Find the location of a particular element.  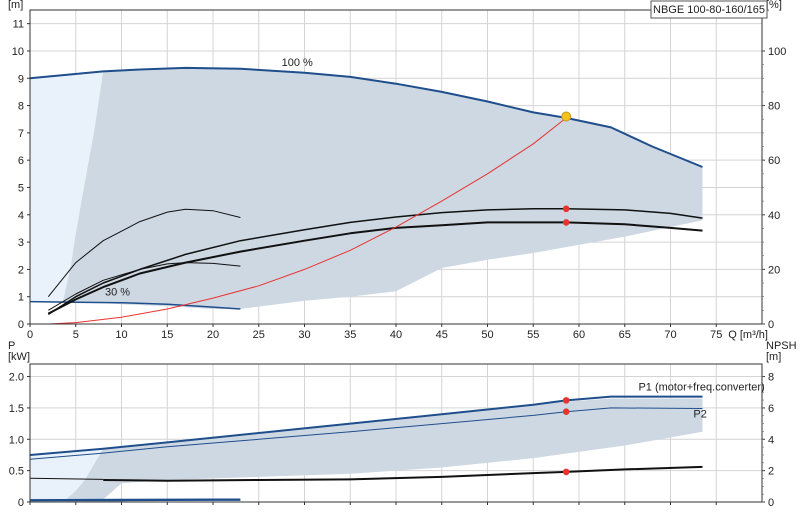

y-tick-label: 11 is located at coordinates (18, 25).